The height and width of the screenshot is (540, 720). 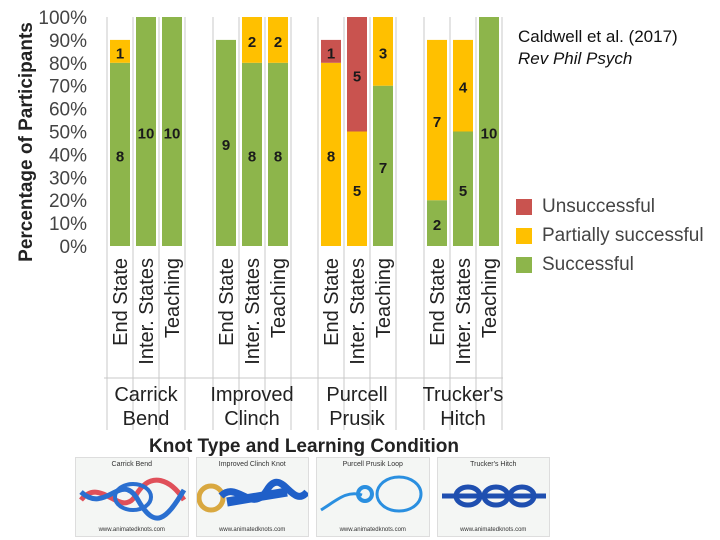 What do you see at coordinates (132, 497) in the screenshot?
I see `knot-photo-carrick-bend: Carrick Bend www.animatedknots.com` at bounding box center [132, 497].